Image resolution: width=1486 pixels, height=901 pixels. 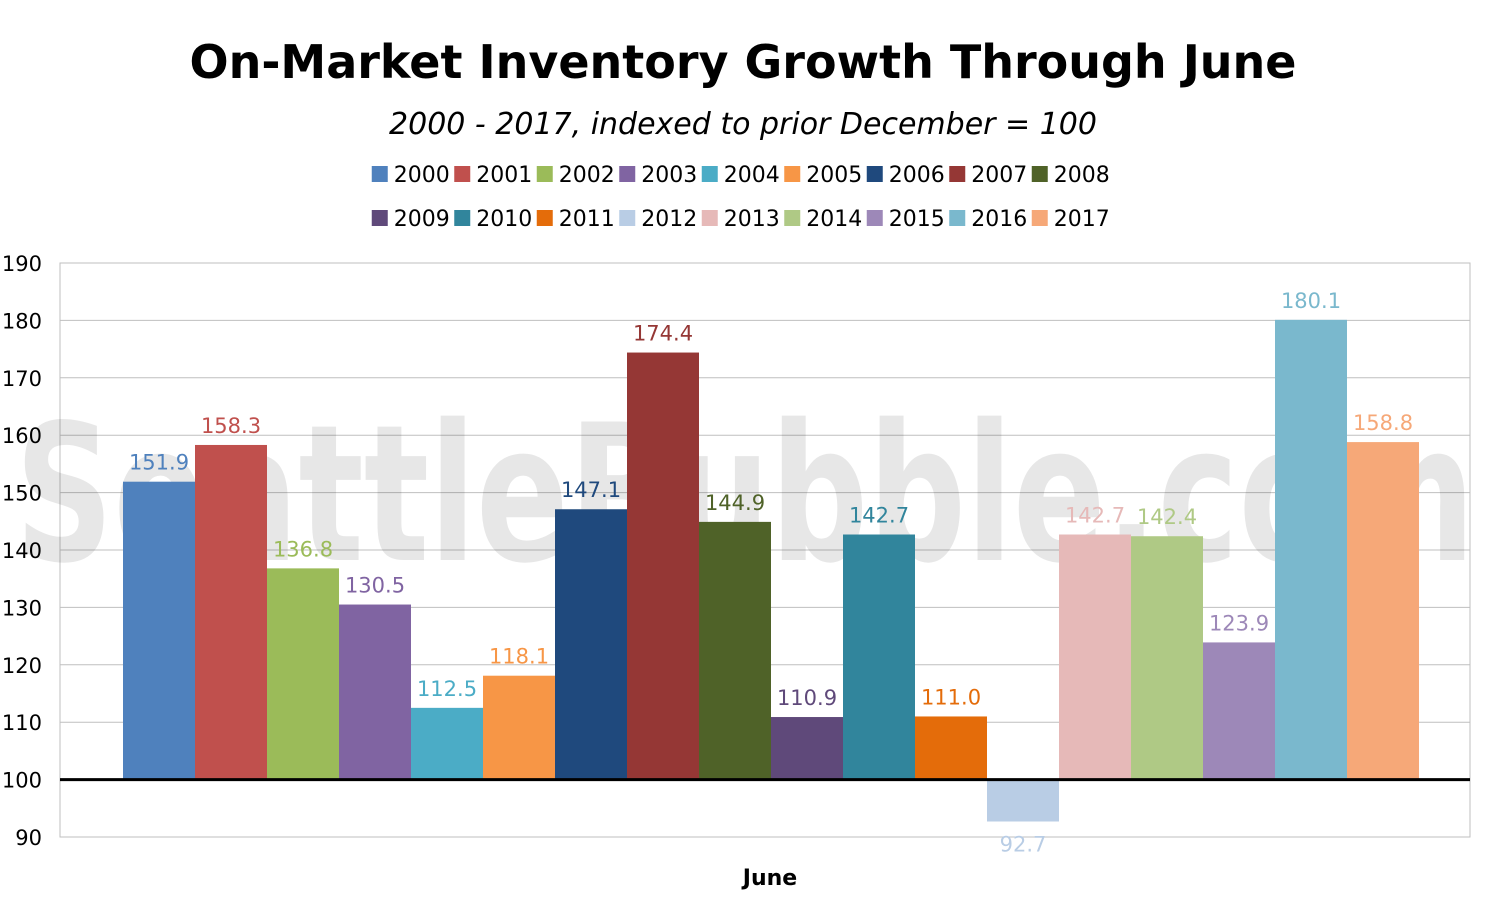 What do you see at coordinates (627, 174) in the screenshot?
I see `legend-swatch-2003` at bounding box center [627, 174].